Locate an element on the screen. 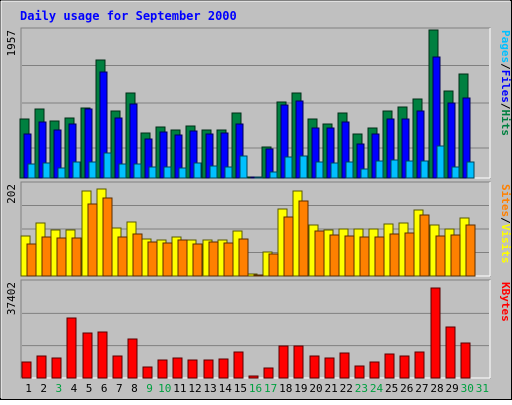  x-tick-label-14: 14 is located at coordinates (226, 388).